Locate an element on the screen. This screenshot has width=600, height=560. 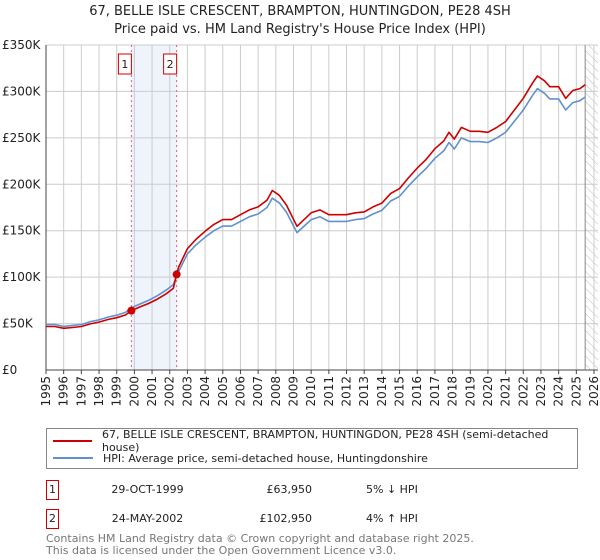
x-tick-label: 2000 is located at coordinates (134, 391).